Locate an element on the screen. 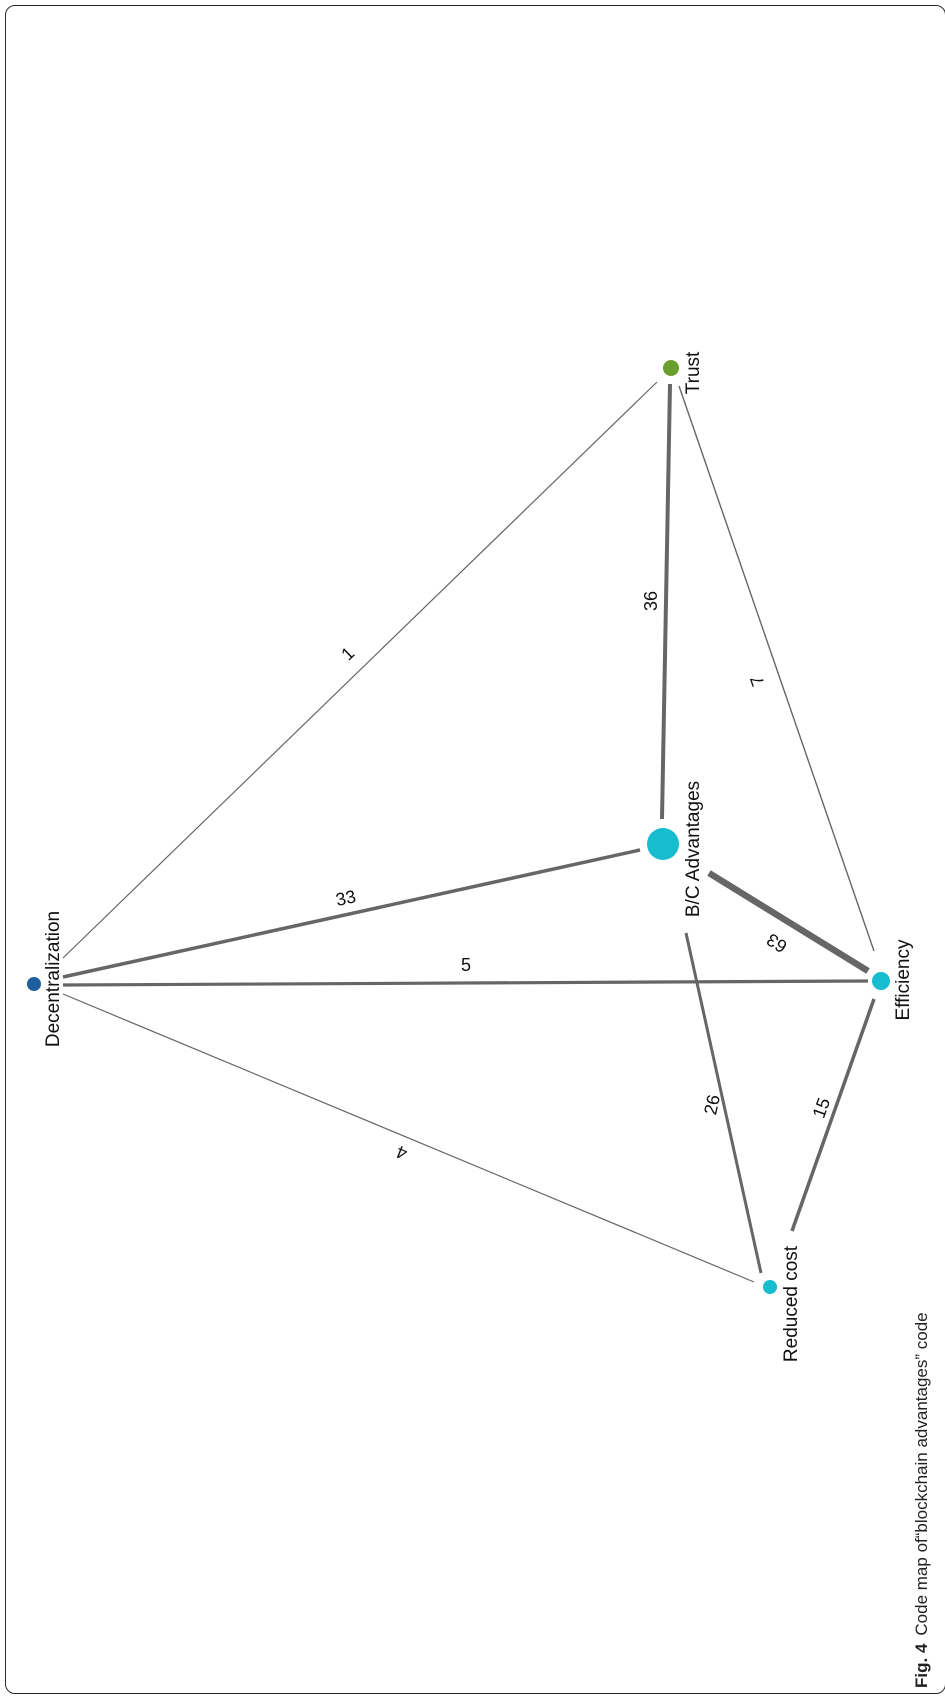 This screenshot has height=1705, width=945. figure-caption-text: Code map of“blockchain advantages” code is located at coordinates (921, 1474).